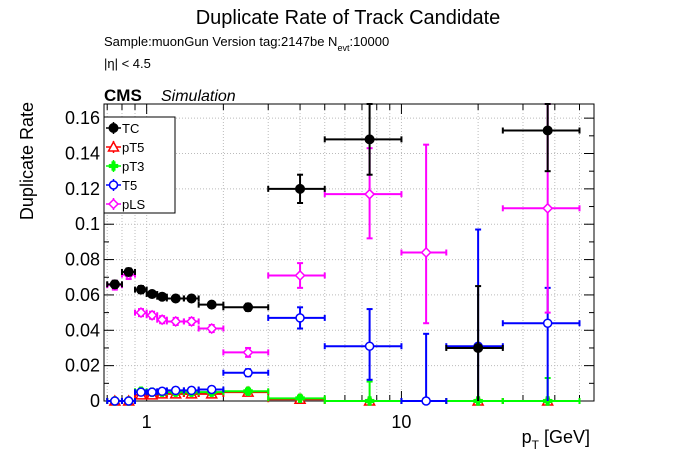 This screenshot has width=696, height=472. What do you see at coordinates (536, 445) in the screenshot?
I see `x-axis-label-subscript: T` at bounding box center [536, 445].